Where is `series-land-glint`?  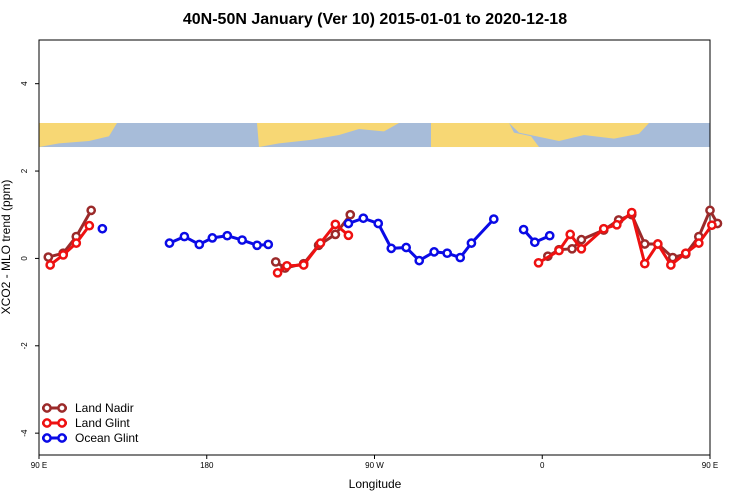
series-land-glint is located at coordinates (381, 242).